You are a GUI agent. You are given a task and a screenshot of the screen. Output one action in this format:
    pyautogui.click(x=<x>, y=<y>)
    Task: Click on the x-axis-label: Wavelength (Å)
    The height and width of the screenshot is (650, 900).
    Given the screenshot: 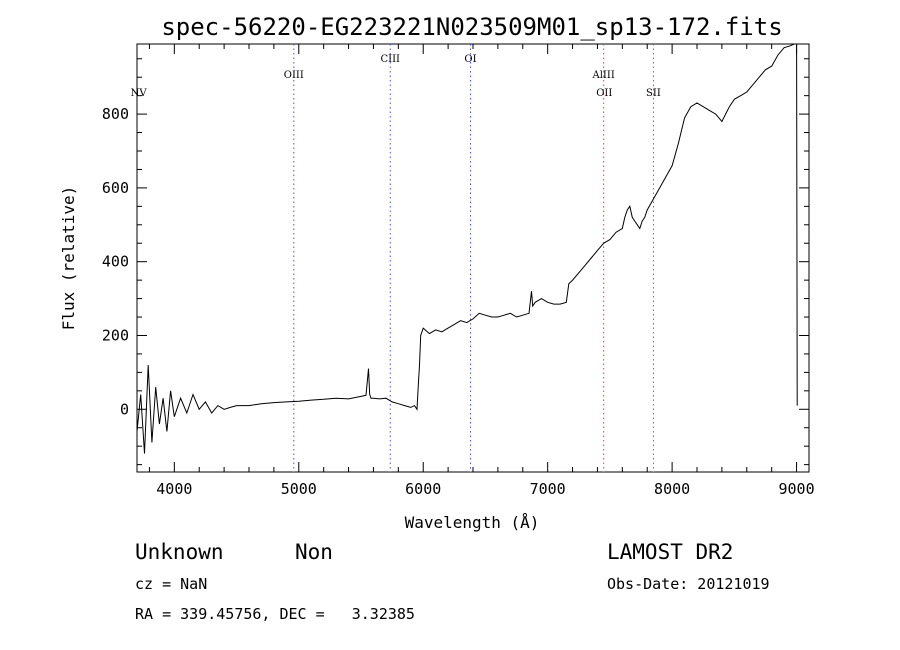 What is the action you would take?
    pyautogui.click(x=472, y=522)
    